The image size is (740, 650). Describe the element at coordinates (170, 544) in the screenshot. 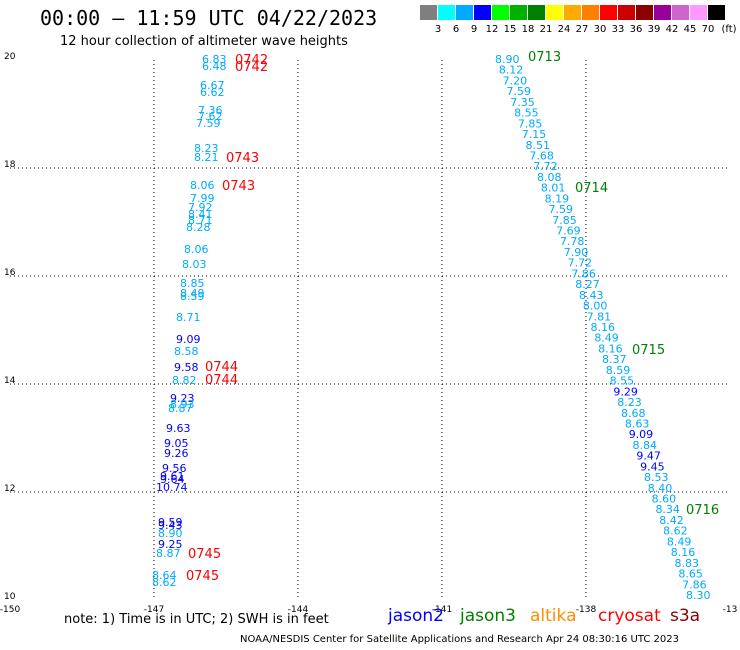

I see `track-point-label: 9.25` at that location.